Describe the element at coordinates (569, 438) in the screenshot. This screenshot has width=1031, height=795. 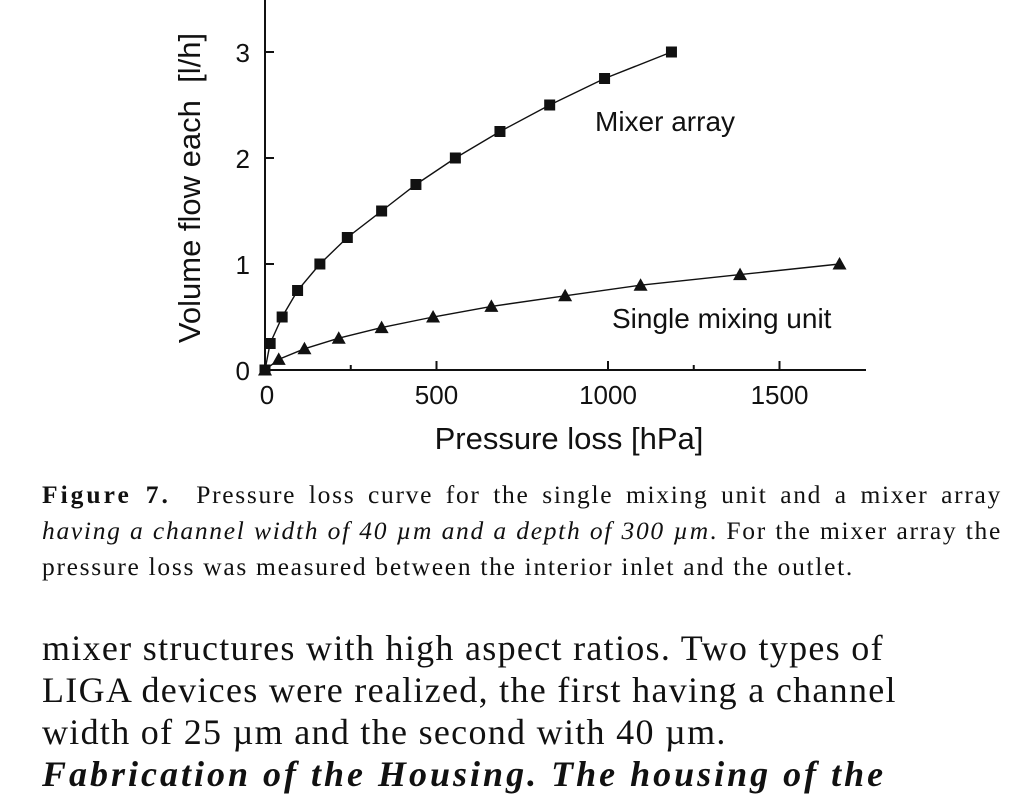
I see `x-axis-title: Pressure loss [hPa]` at that location.